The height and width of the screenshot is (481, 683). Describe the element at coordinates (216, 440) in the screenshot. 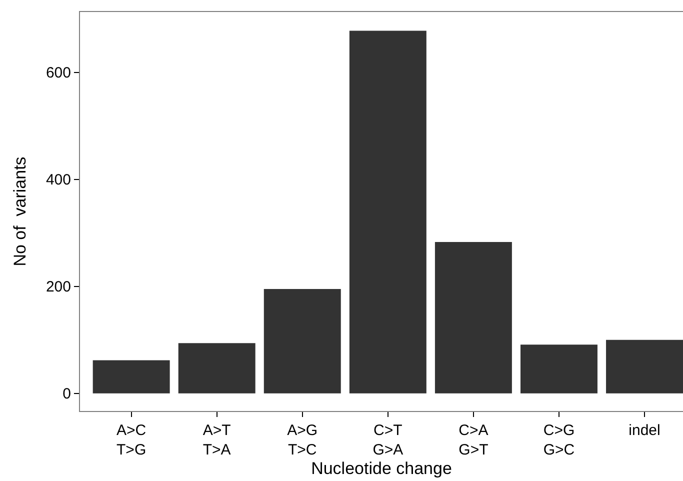

I see `x-tick-label: A>T T>A` at that location.